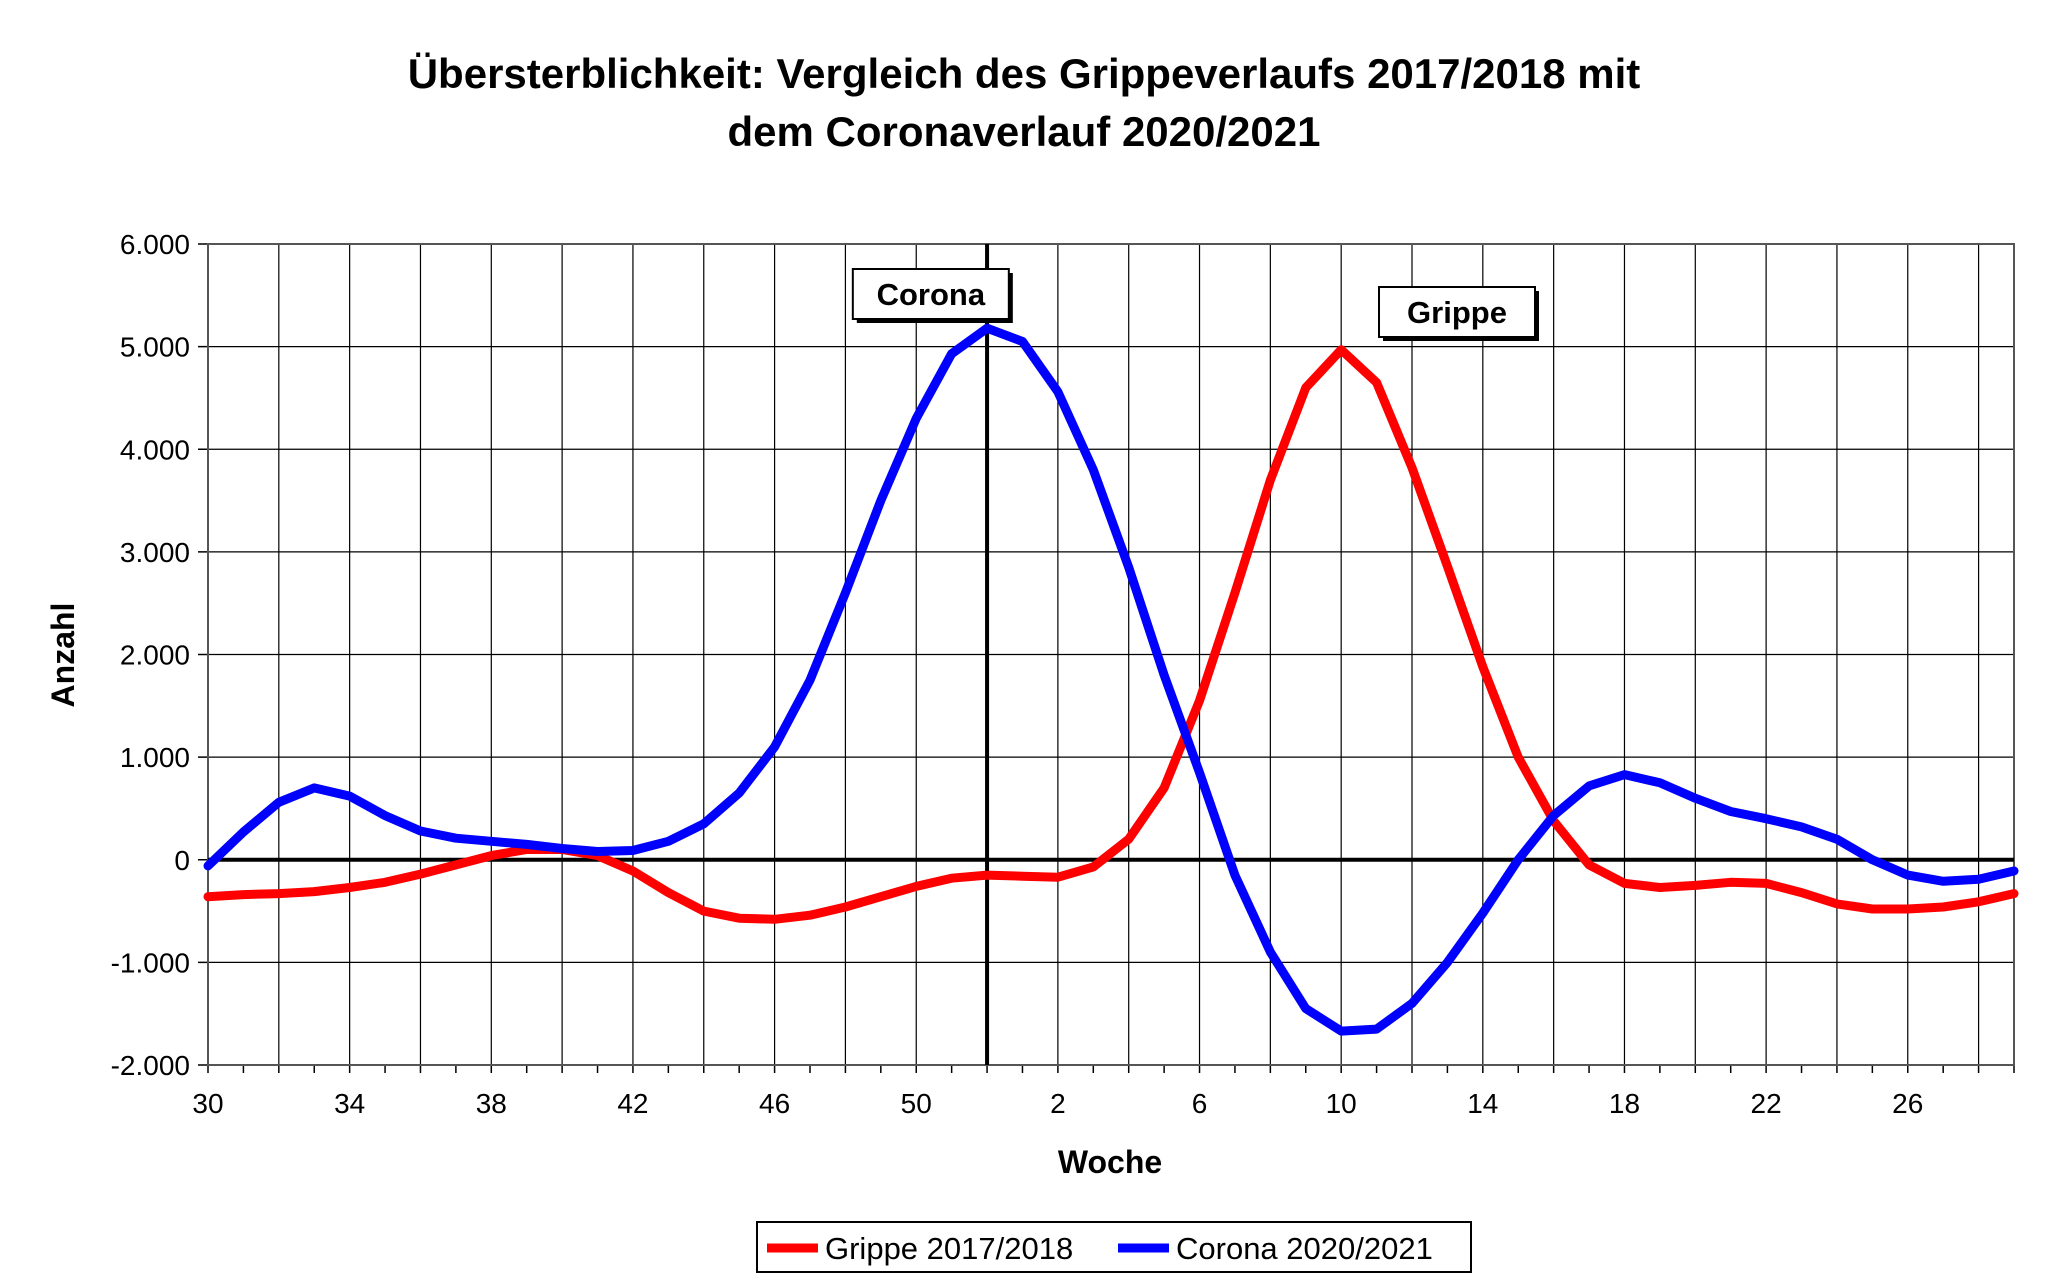  Describe the element at coordinates (916, 1103) in the screenshot. I see `x-tick-label-50: 50` at that location.